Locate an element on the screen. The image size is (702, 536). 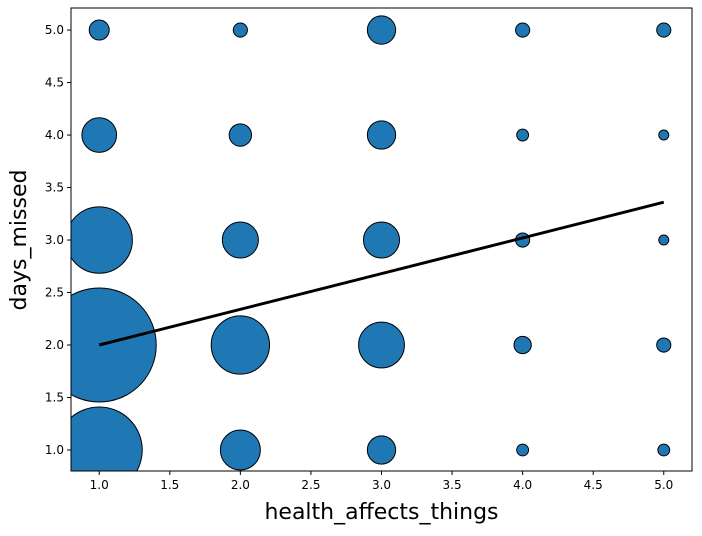
y-tick-label: 5.0 is located at coordinates (54, 30).